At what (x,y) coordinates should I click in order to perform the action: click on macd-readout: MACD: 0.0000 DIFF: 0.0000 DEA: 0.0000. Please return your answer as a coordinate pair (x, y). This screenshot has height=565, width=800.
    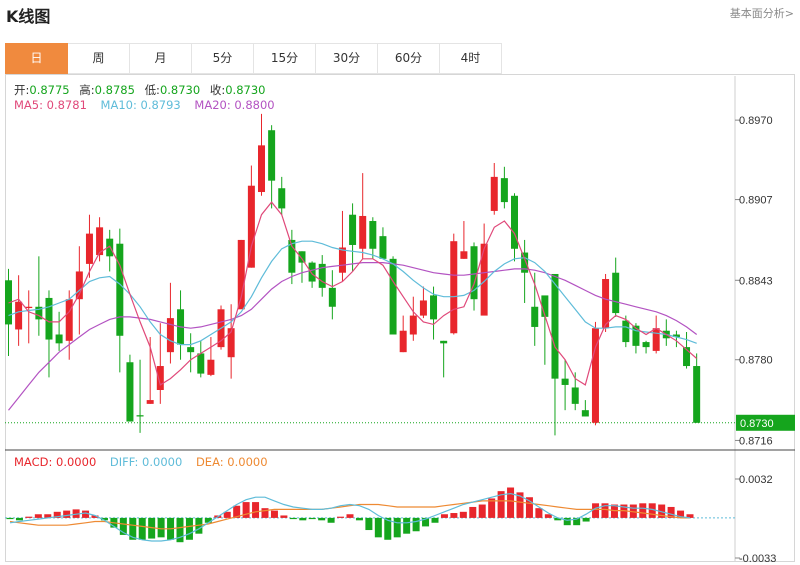
    Looking at the image, I should click on (146, 462).